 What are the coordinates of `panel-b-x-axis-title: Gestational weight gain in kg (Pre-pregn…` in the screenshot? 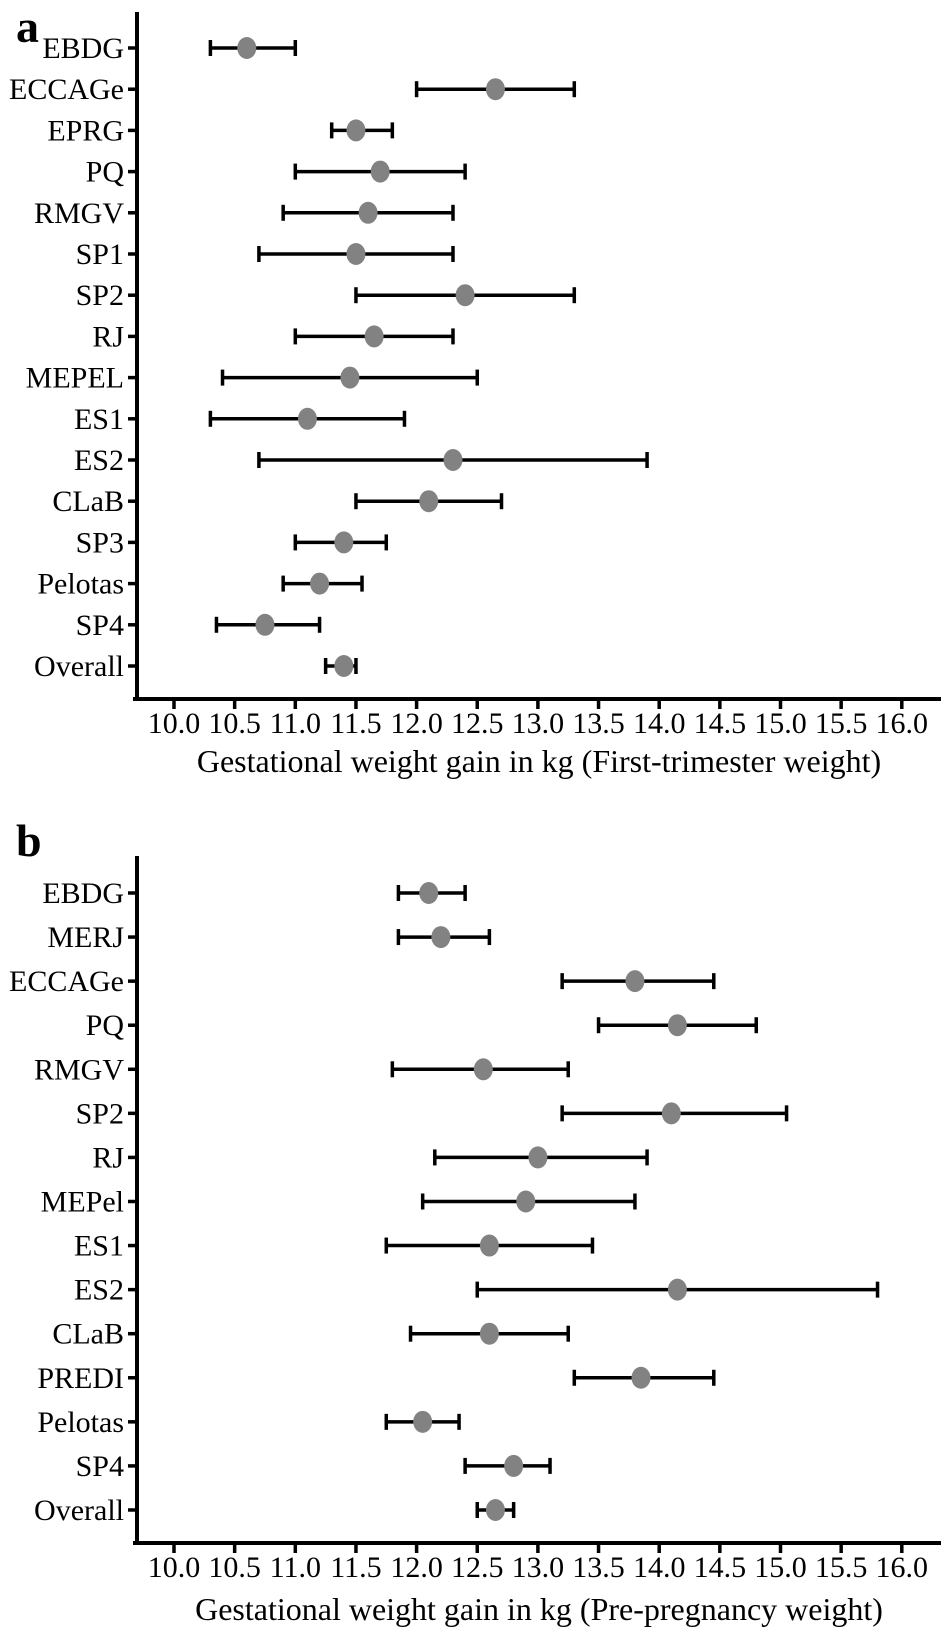 It's located at (539, 1609).